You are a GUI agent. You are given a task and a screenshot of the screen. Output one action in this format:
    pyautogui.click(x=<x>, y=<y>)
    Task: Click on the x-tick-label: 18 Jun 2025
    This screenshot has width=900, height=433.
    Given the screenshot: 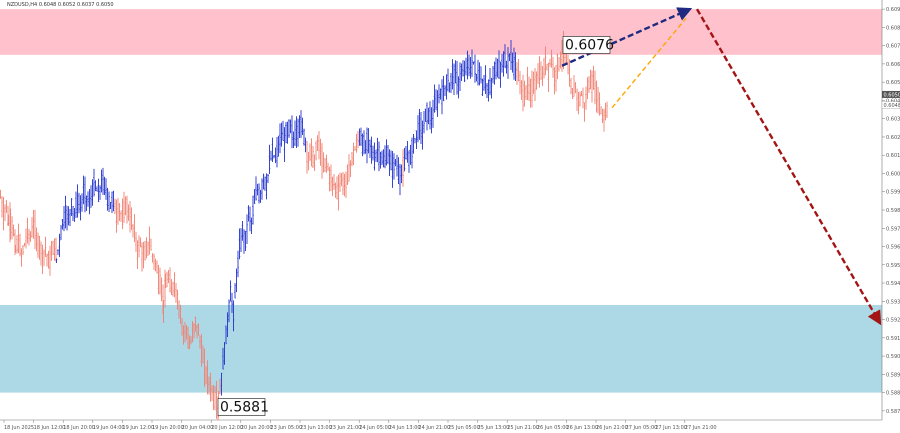 What is the action you would take?
    pyautogui.click(x=19, y=428)
    